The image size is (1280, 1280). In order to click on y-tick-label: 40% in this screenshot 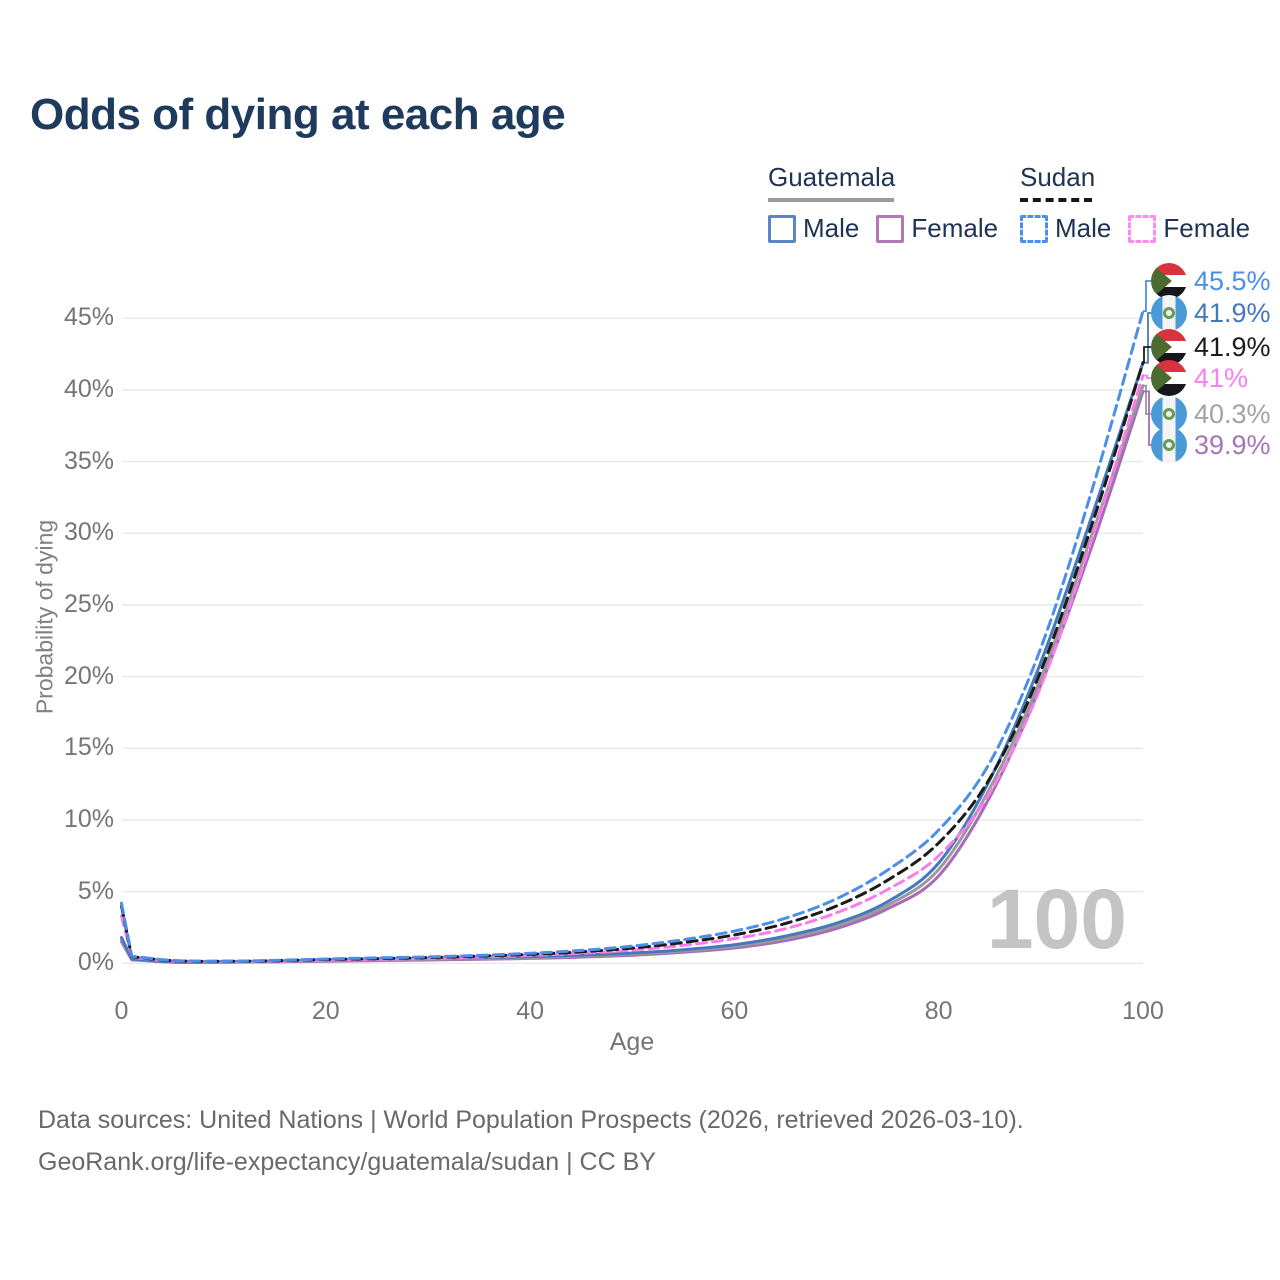, I will do `click(88, 388)`.